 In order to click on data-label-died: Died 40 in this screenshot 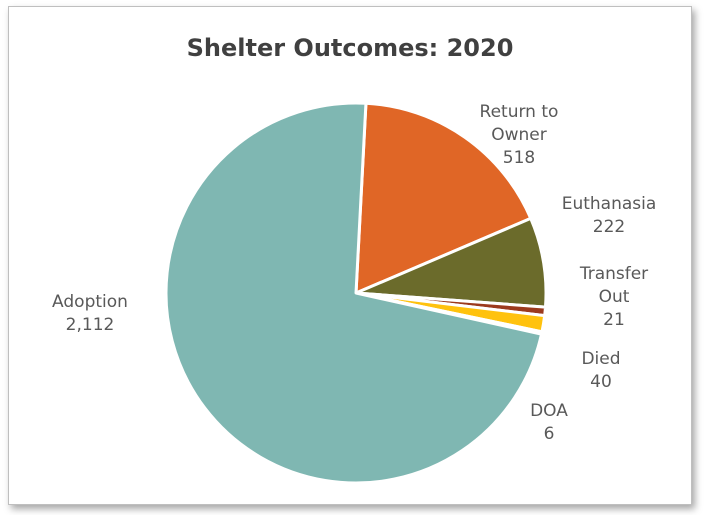, I will do `click(600, 370)`.